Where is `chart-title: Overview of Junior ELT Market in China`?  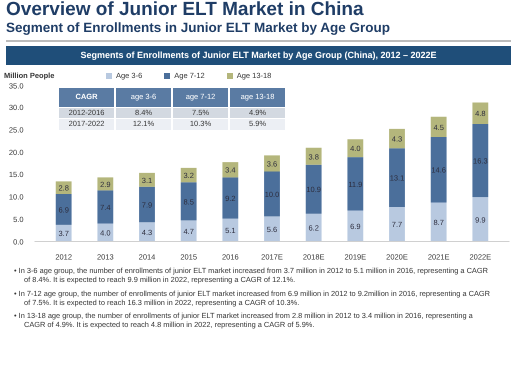
chart-title: Overview of Junior ELT Market in China is located at coordinates (185, 10).